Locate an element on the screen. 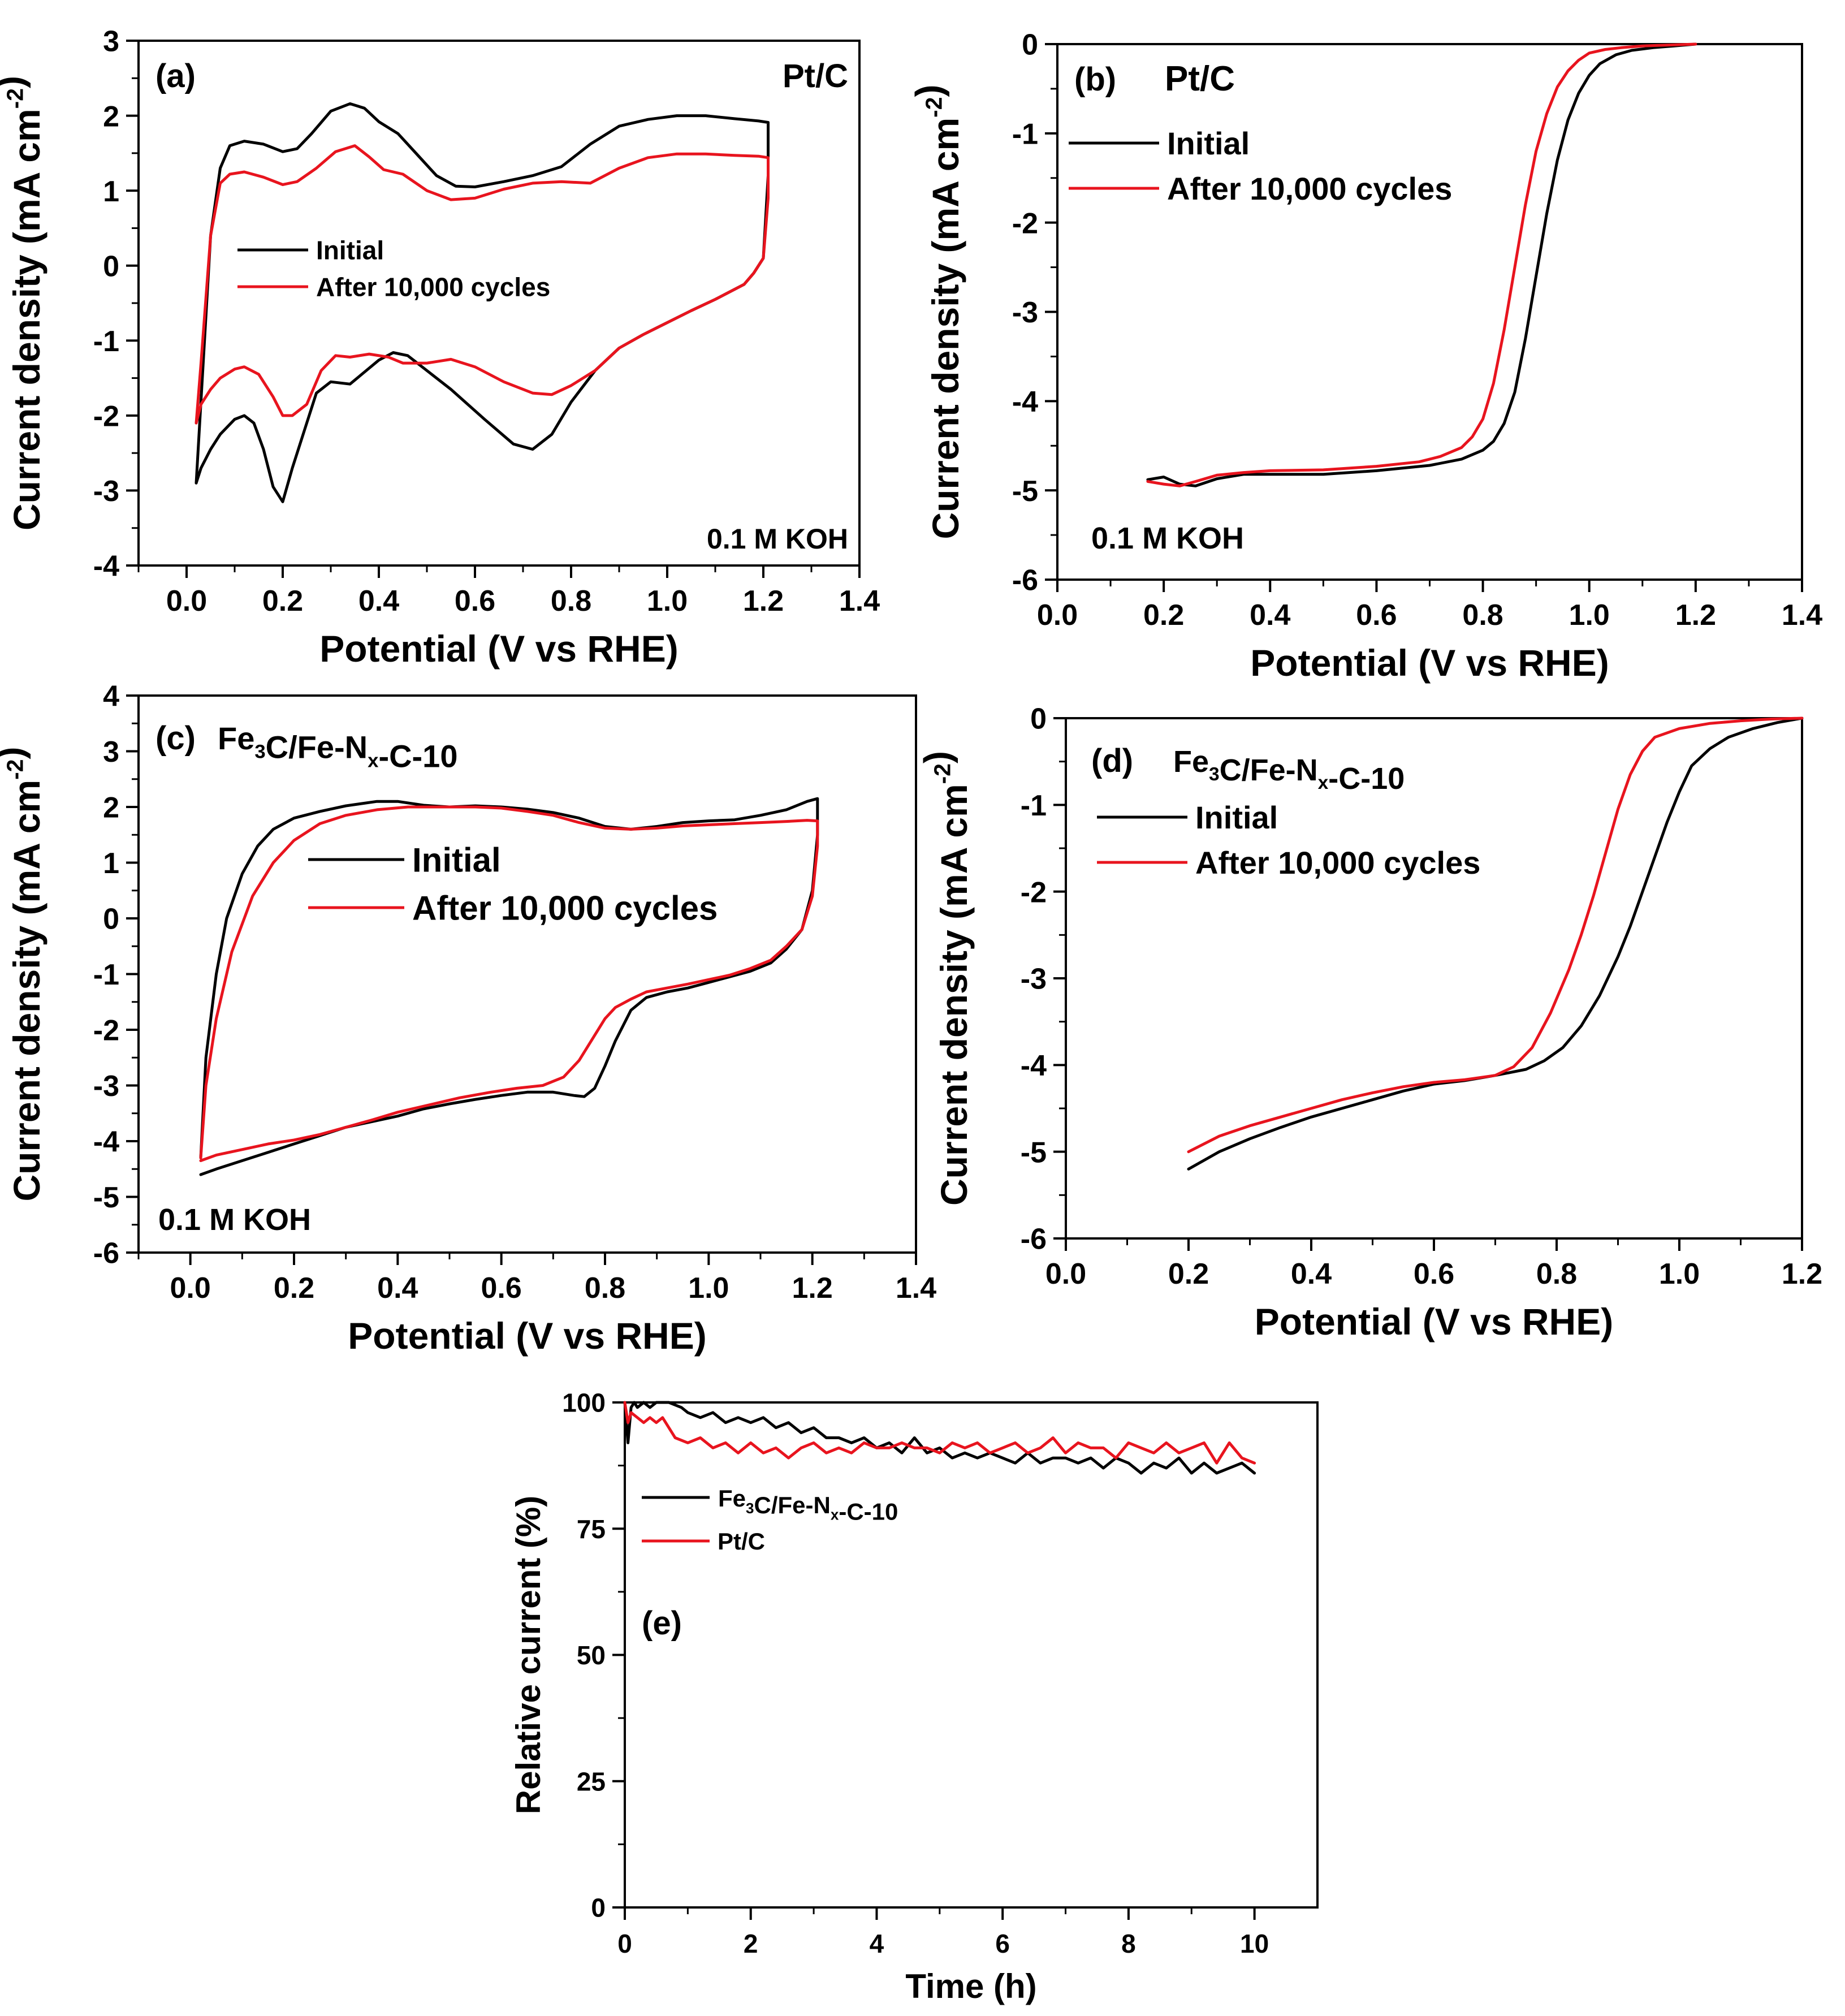 The image size is (1845, 2016). y-tick-label: 50 is located at coordinates (591, 1655).